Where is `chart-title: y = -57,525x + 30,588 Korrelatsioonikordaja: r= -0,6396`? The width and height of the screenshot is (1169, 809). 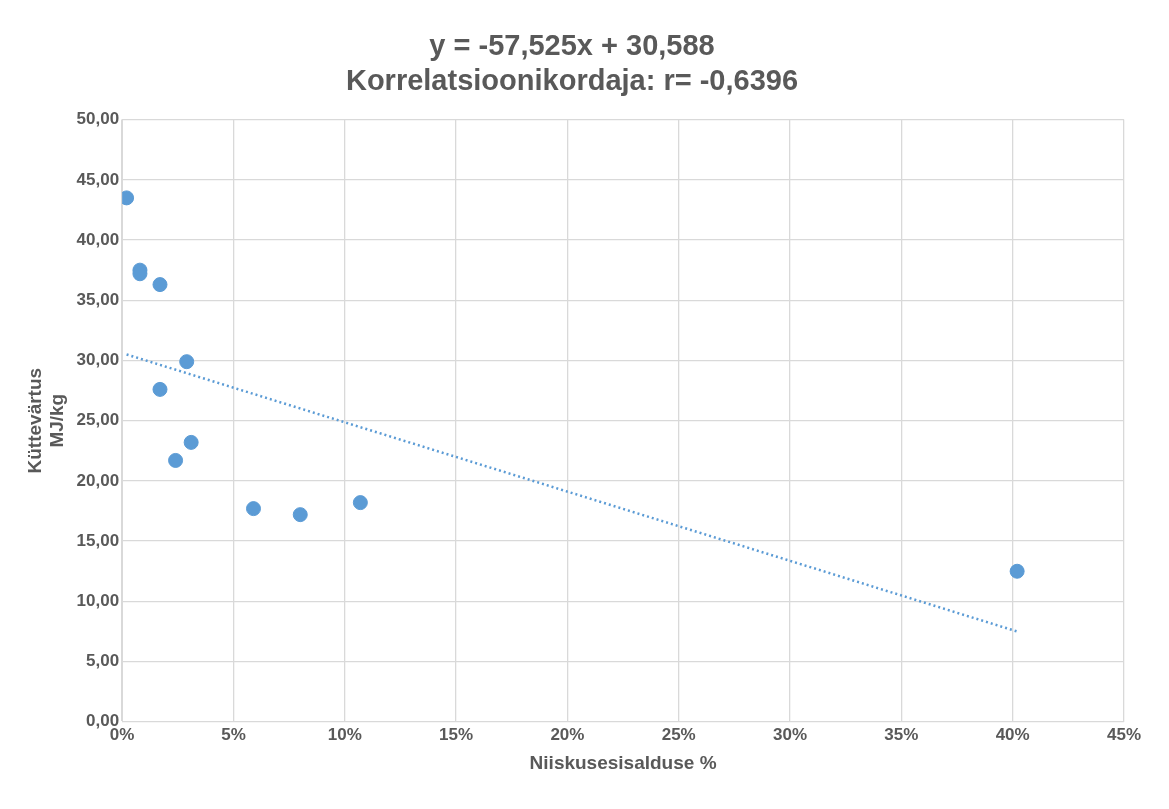
chart-title: y = -57,525x + 30,588 Korrelatsioonikordaja: r= -0,6396 is located at coordinates (572, 63).